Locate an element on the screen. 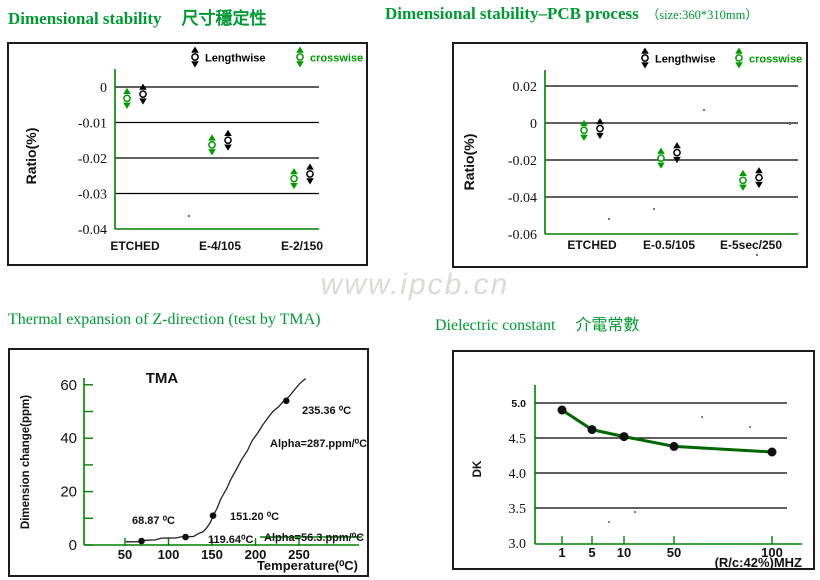  y-axis-title: Ratio(%) is located at coordinates (31, 156).